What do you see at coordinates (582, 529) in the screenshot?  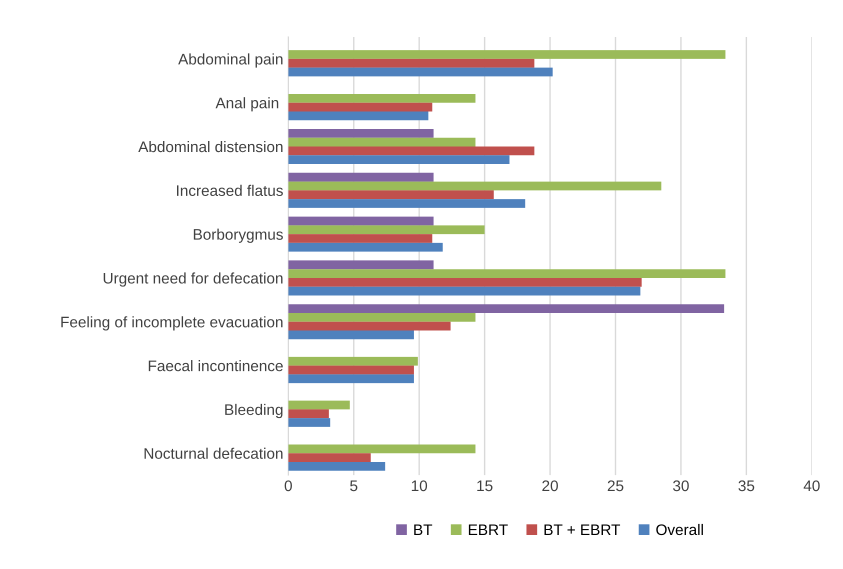 I see `legend-label: BT + EBRT` at bounding box center [582, 529].